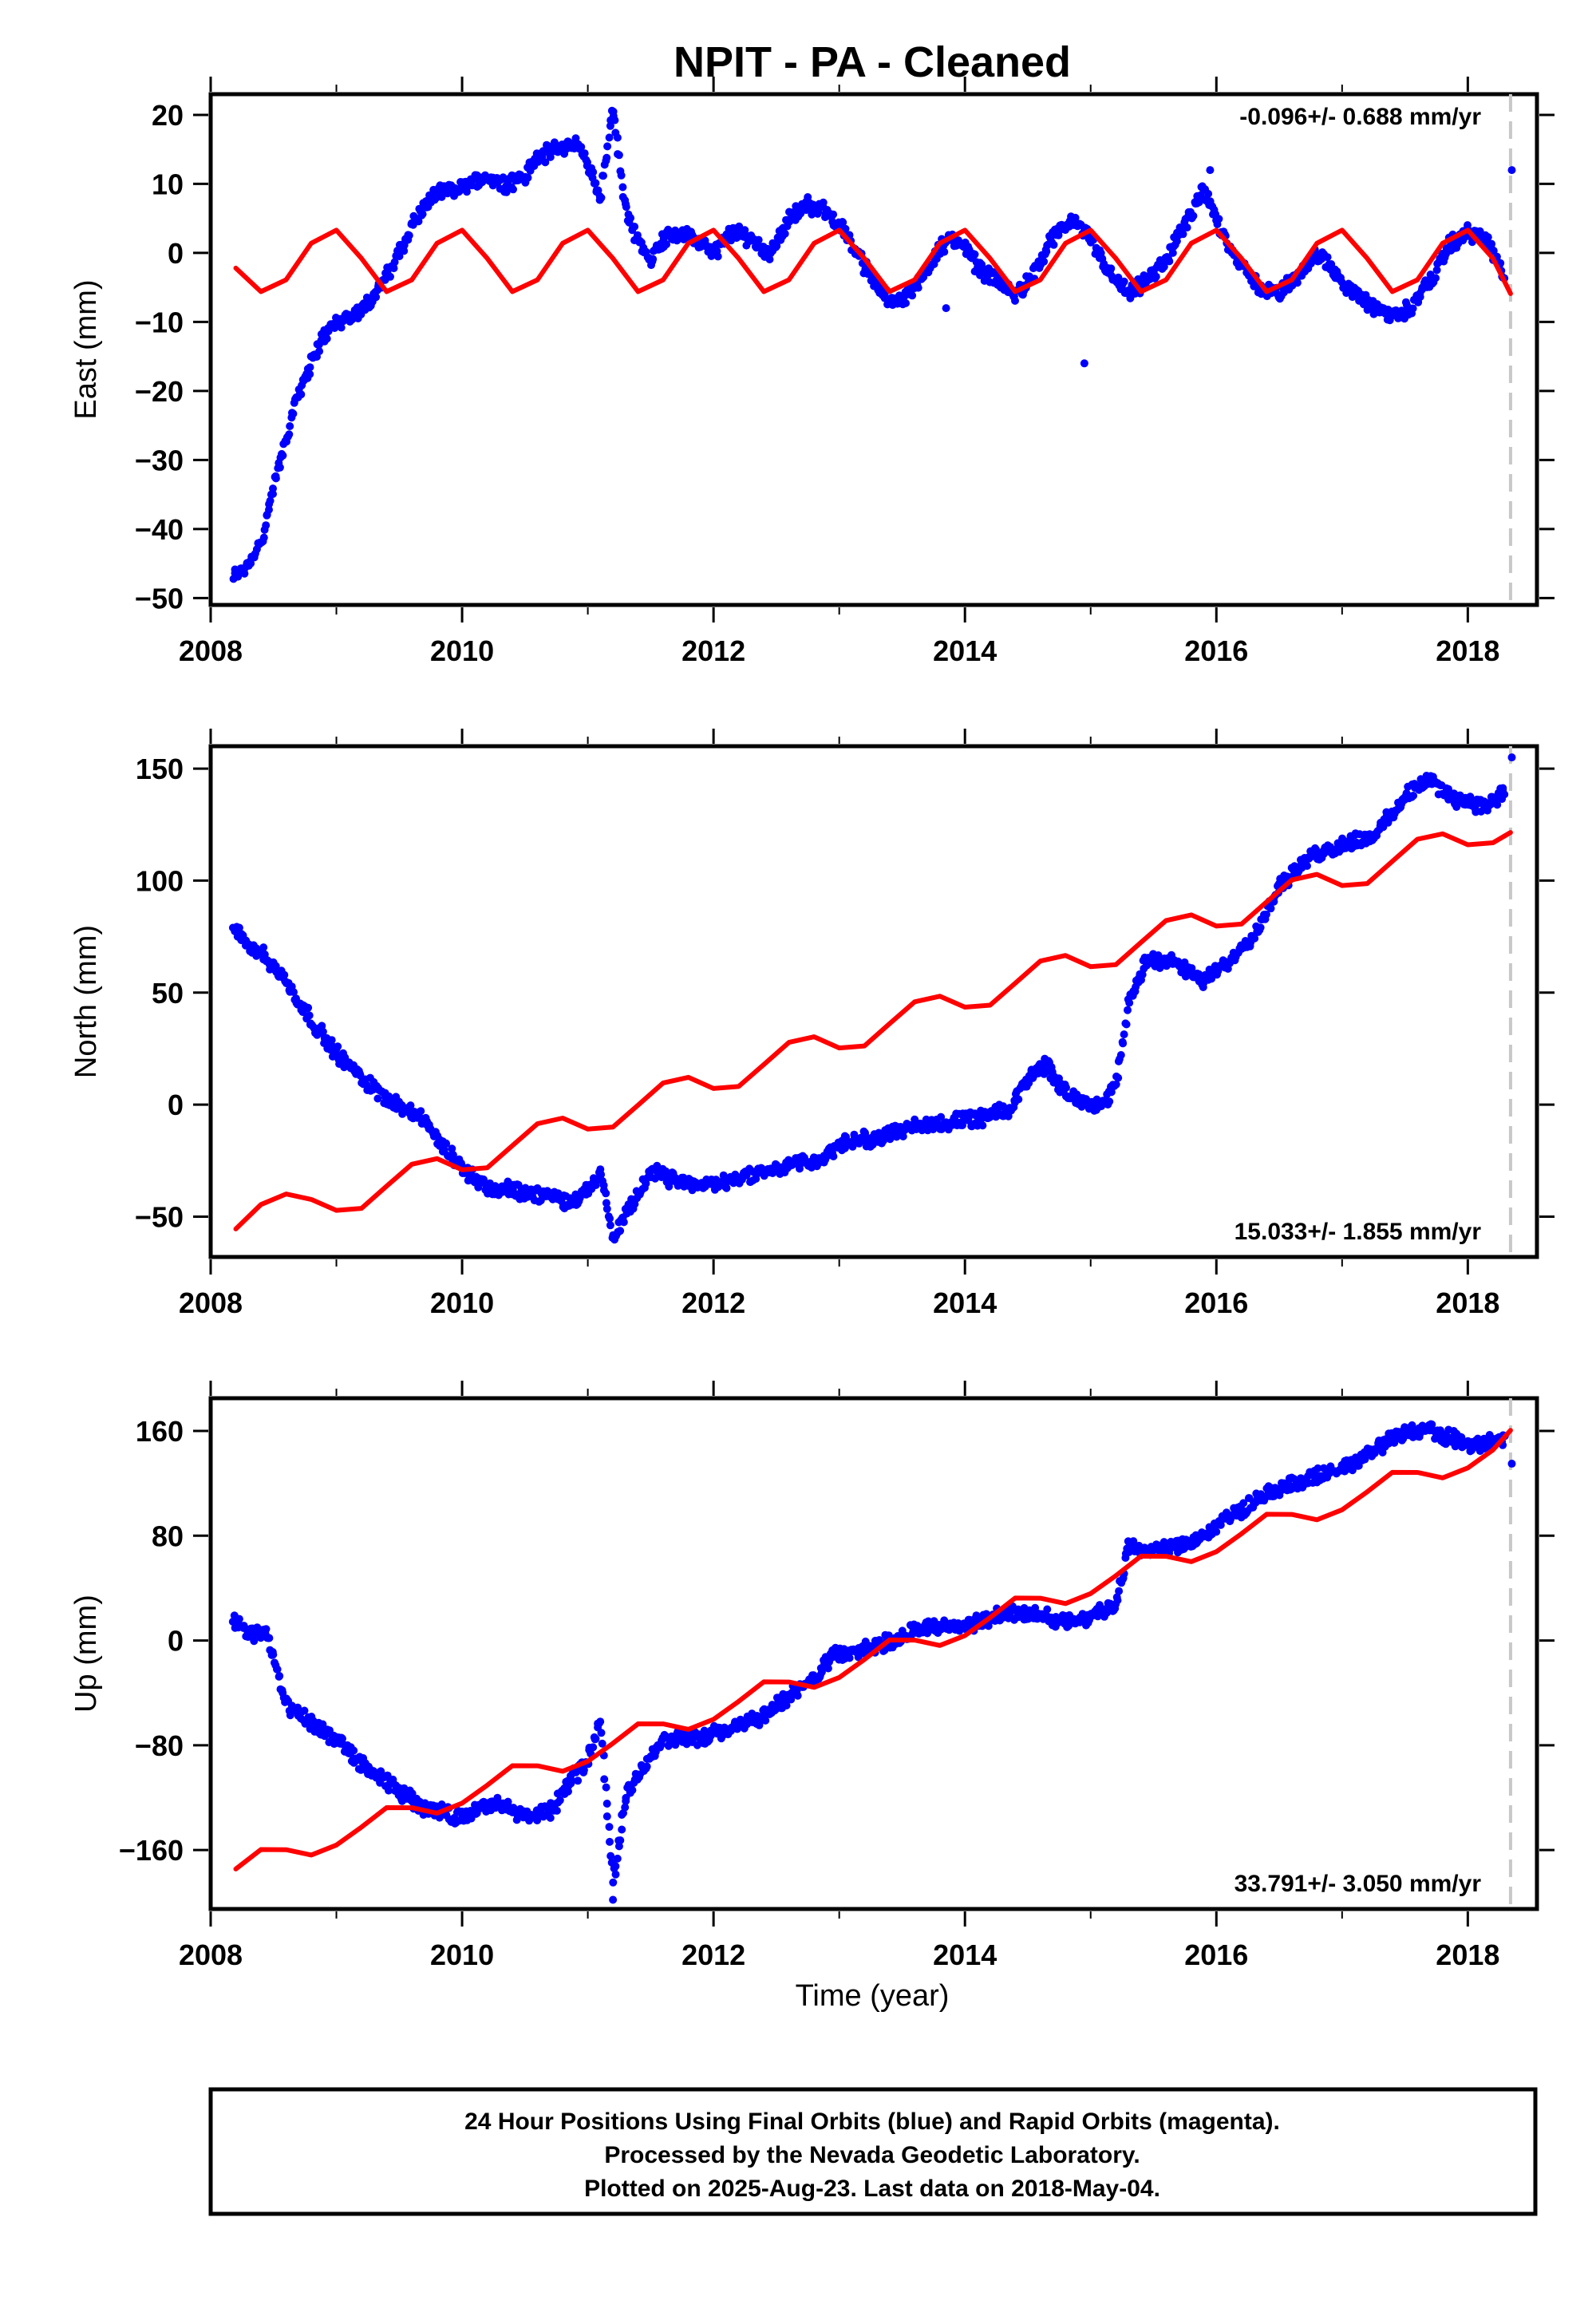  Describe the element at coordinates (1467, 650) in the screenshot. I see `x-tick-label: 2018` at that location.